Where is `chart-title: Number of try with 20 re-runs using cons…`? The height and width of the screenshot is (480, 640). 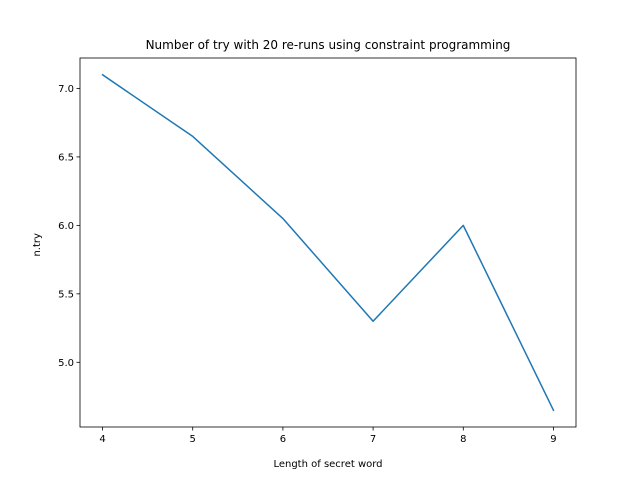 chart-title: Number of try with 20 re-runs using cons… is located at coordinates (328, 45).